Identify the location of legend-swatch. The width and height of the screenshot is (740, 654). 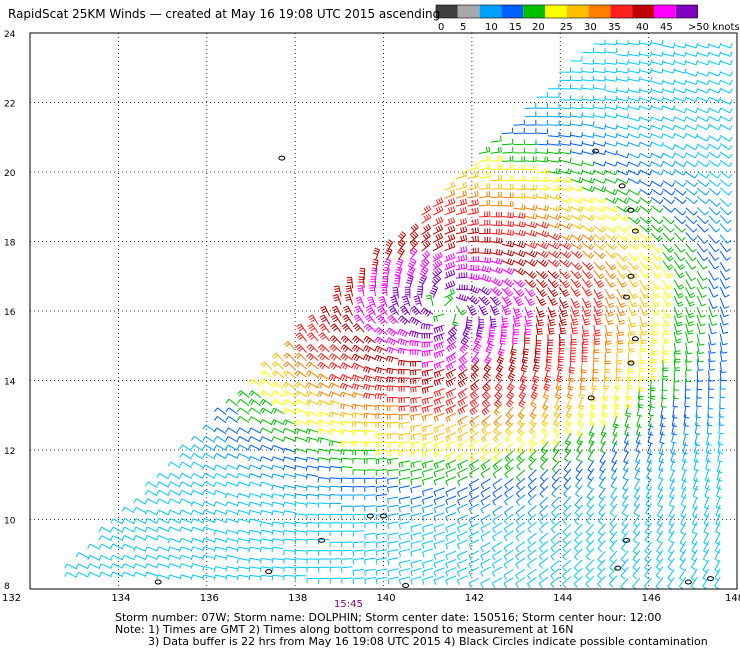
(643, 11).